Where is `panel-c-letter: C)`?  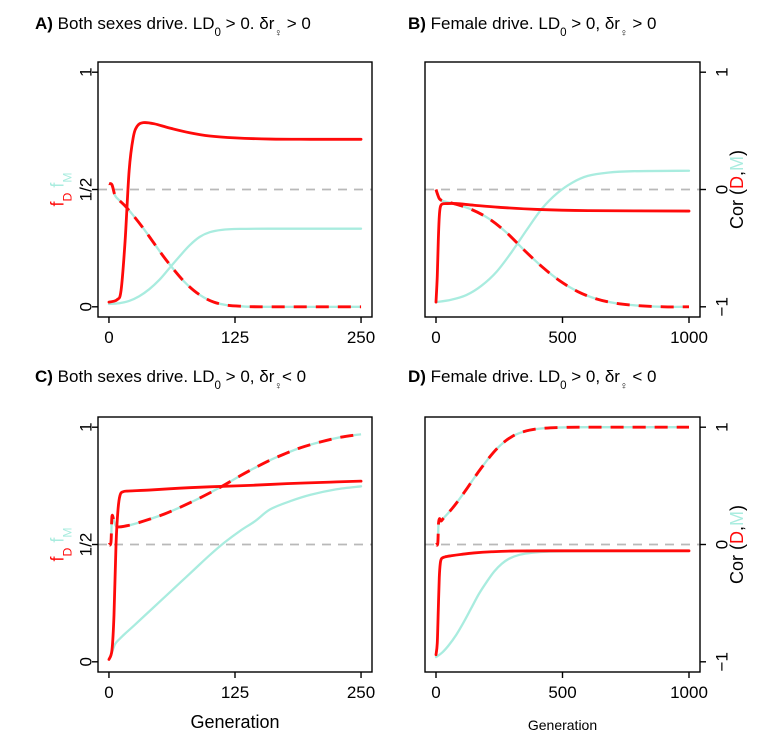
panel-c-letter: C) is located at coordinates (44, 376).